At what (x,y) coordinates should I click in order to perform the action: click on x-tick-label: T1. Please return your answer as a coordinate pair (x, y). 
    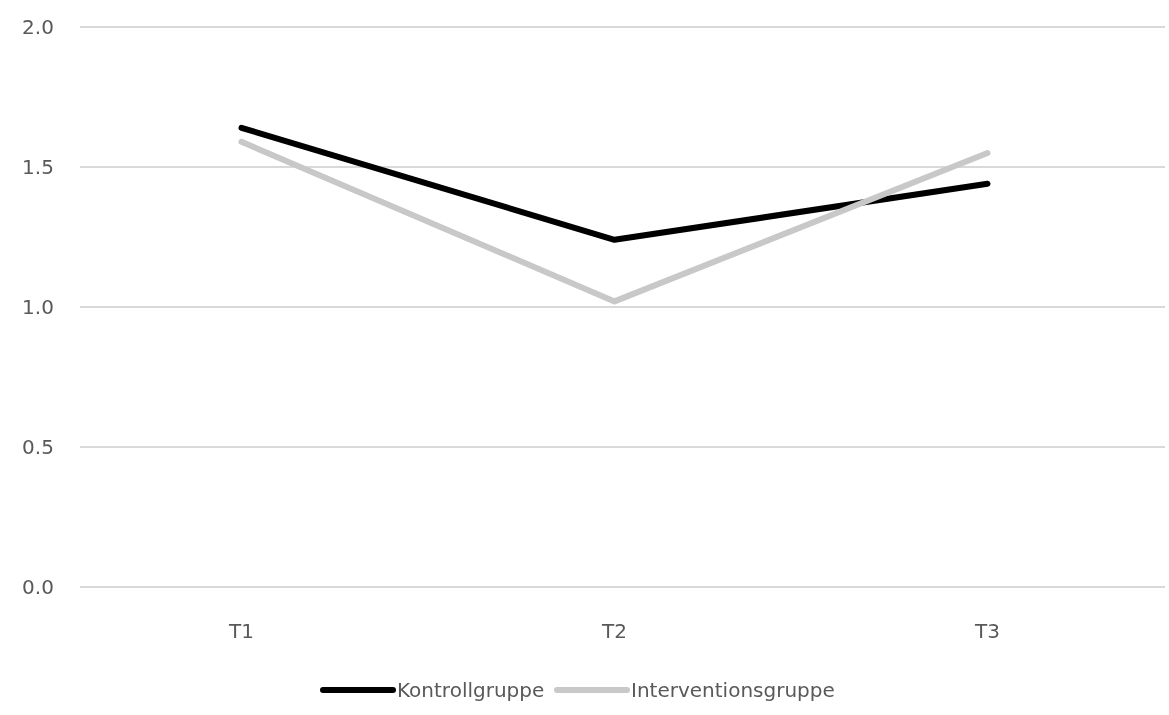
    Looking at the image, I should click on (241, 631).